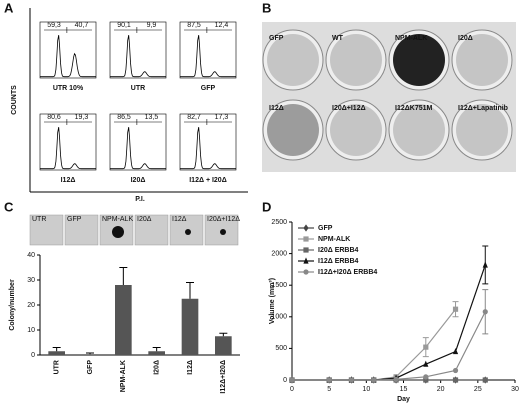  I want to click on plate-label: I12ΔK751M, so click(413, 108).